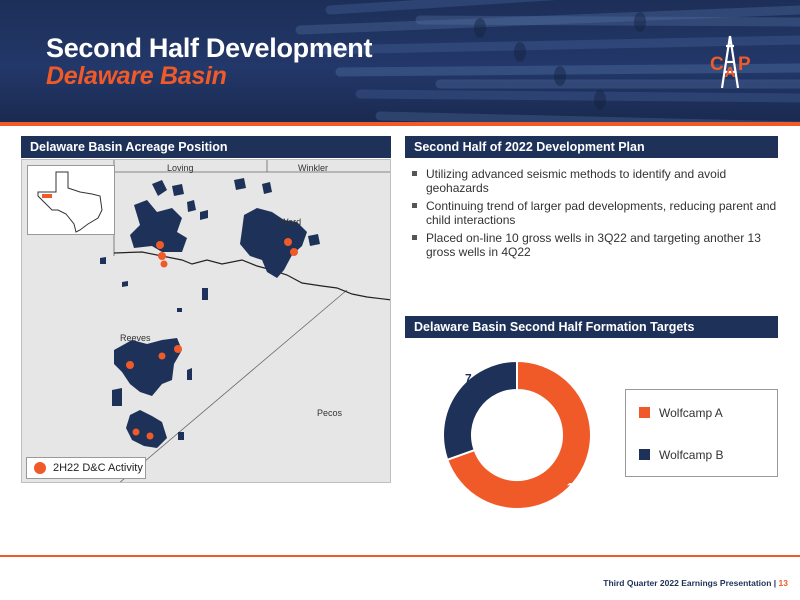 The image size is (800, 600). What do you see at coordinates (730, 62) in the screenshot?
I see `company-logo: C A P` at bounding box center [730, 62].